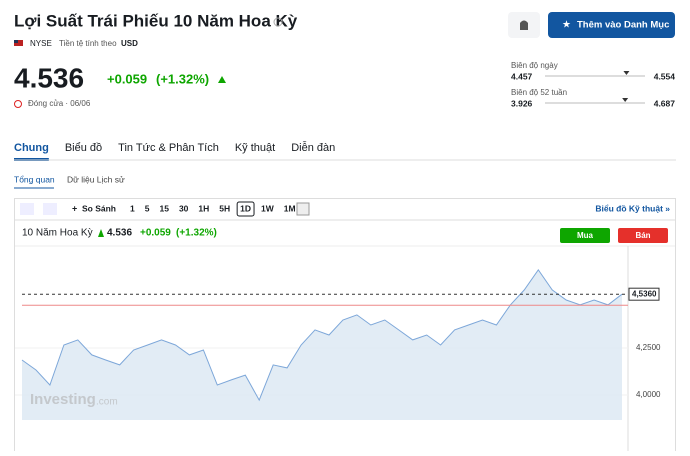 Image resolution: width=690 pixels, height=456 pixels. I want to click on interval: 1H, so click(203, 208).